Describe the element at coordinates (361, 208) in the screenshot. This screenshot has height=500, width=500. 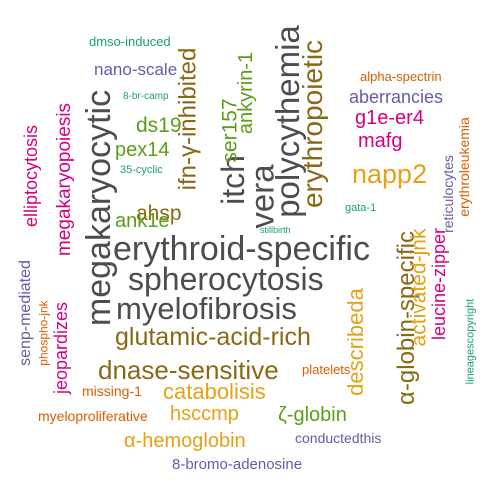
I see `word-gata-1: gata-1` at that location.